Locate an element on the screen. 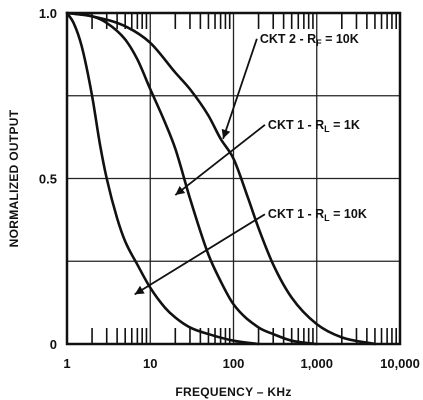  x-tick-label: 10 is located at coordinates (150, 363).